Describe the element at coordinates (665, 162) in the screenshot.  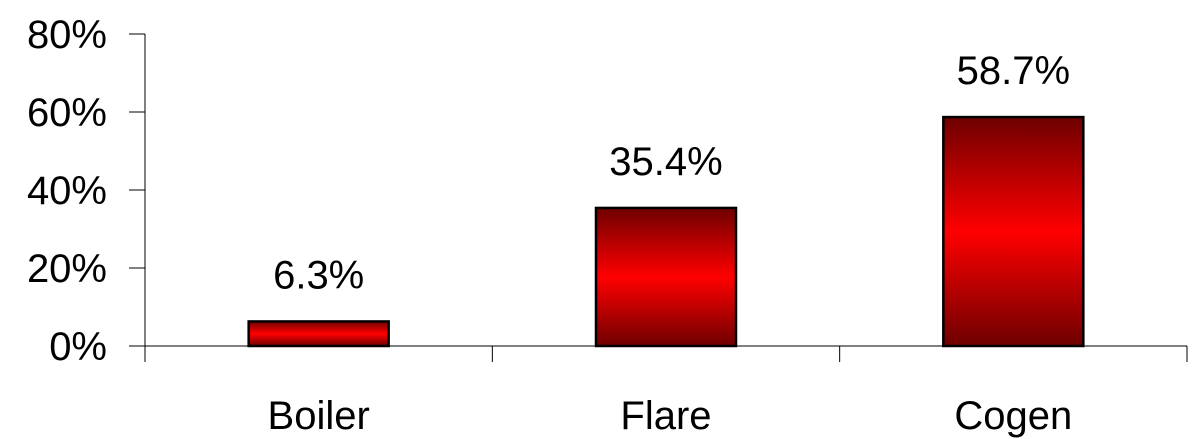
I see `data-label: 35.4%` at that location.